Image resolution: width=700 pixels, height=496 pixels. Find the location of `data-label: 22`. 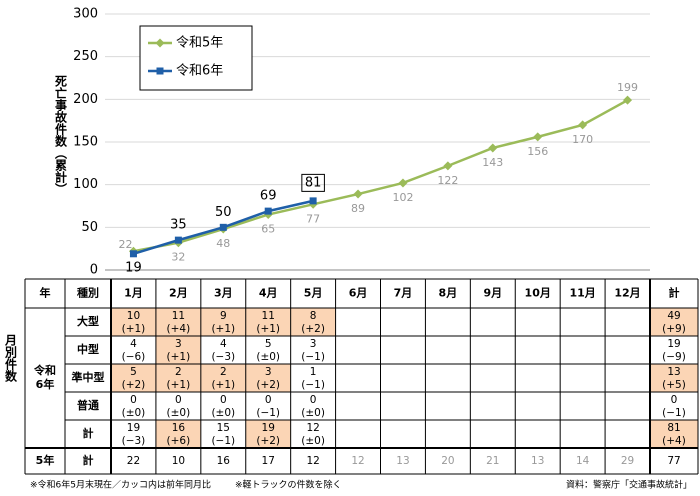

data-label: 22 is located at coordinates (125, 244).